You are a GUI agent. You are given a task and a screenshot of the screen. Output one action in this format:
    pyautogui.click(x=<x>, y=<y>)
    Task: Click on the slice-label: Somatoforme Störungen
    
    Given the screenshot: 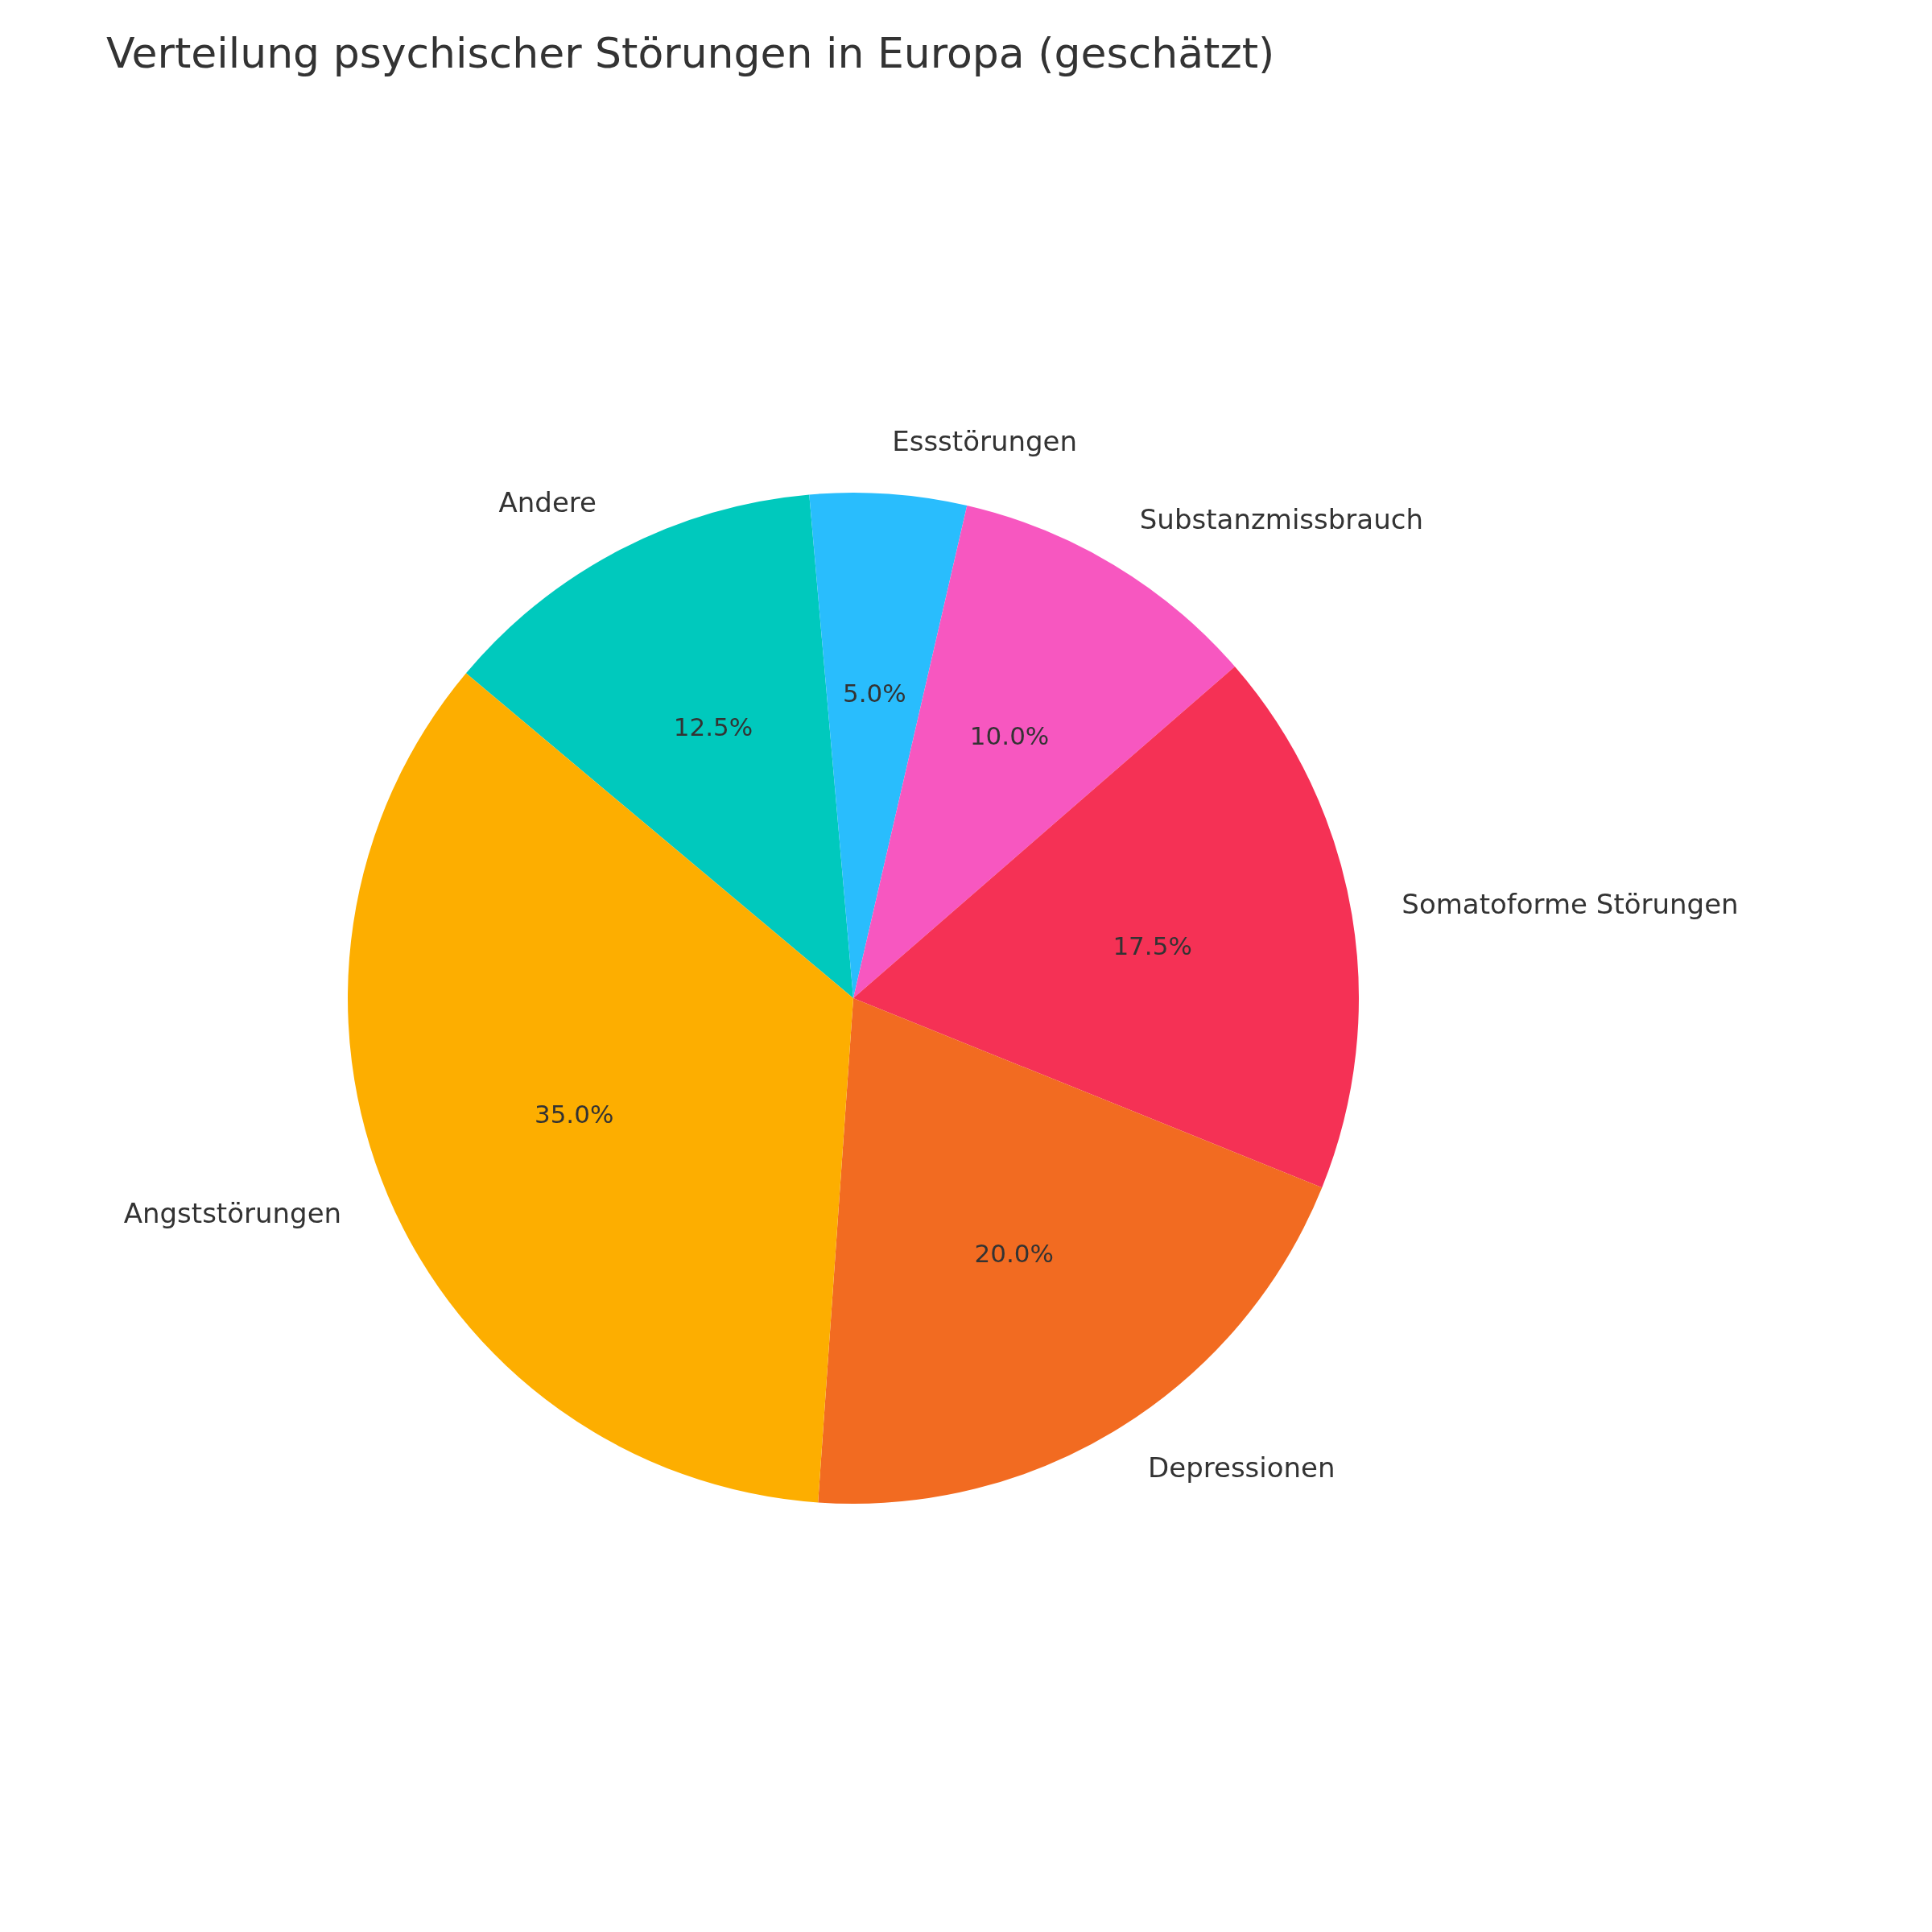 What is the action you would take?
    pyautogui.click(x=1570, y=903)
    